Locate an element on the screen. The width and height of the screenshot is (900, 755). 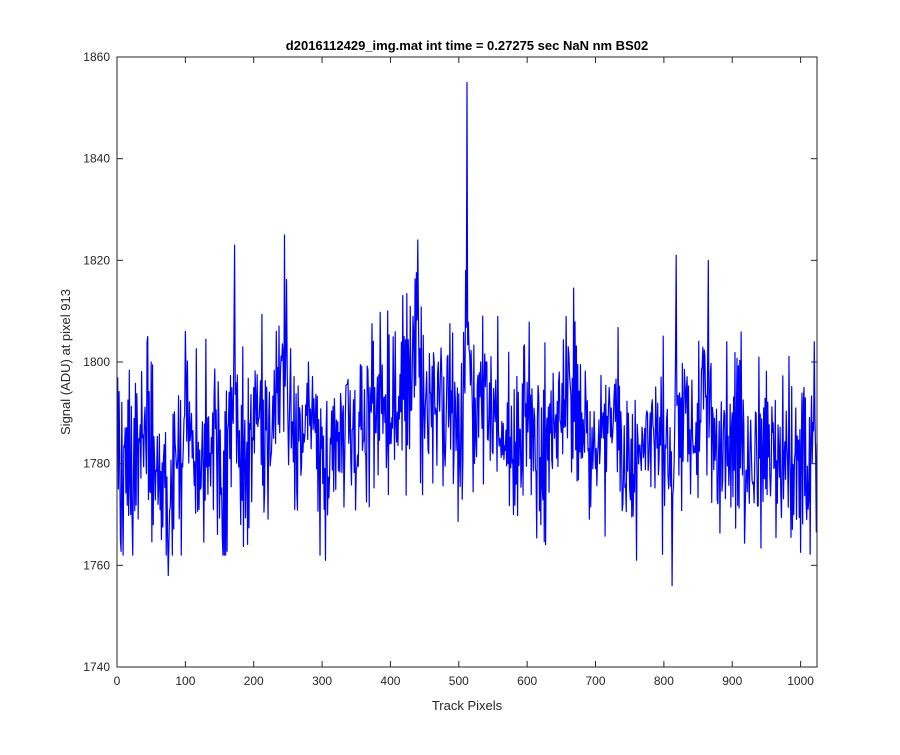
y-tick-label: 1800 is located at coordinates (96, 362).